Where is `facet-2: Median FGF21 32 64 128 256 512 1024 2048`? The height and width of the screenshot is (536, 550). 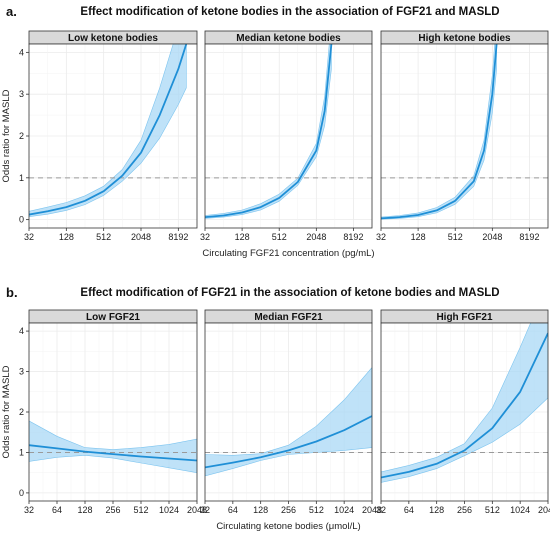
facet-2: Median FGF21 32 64 128 256 512 1024 2048 is located at coordinates (291, 412).